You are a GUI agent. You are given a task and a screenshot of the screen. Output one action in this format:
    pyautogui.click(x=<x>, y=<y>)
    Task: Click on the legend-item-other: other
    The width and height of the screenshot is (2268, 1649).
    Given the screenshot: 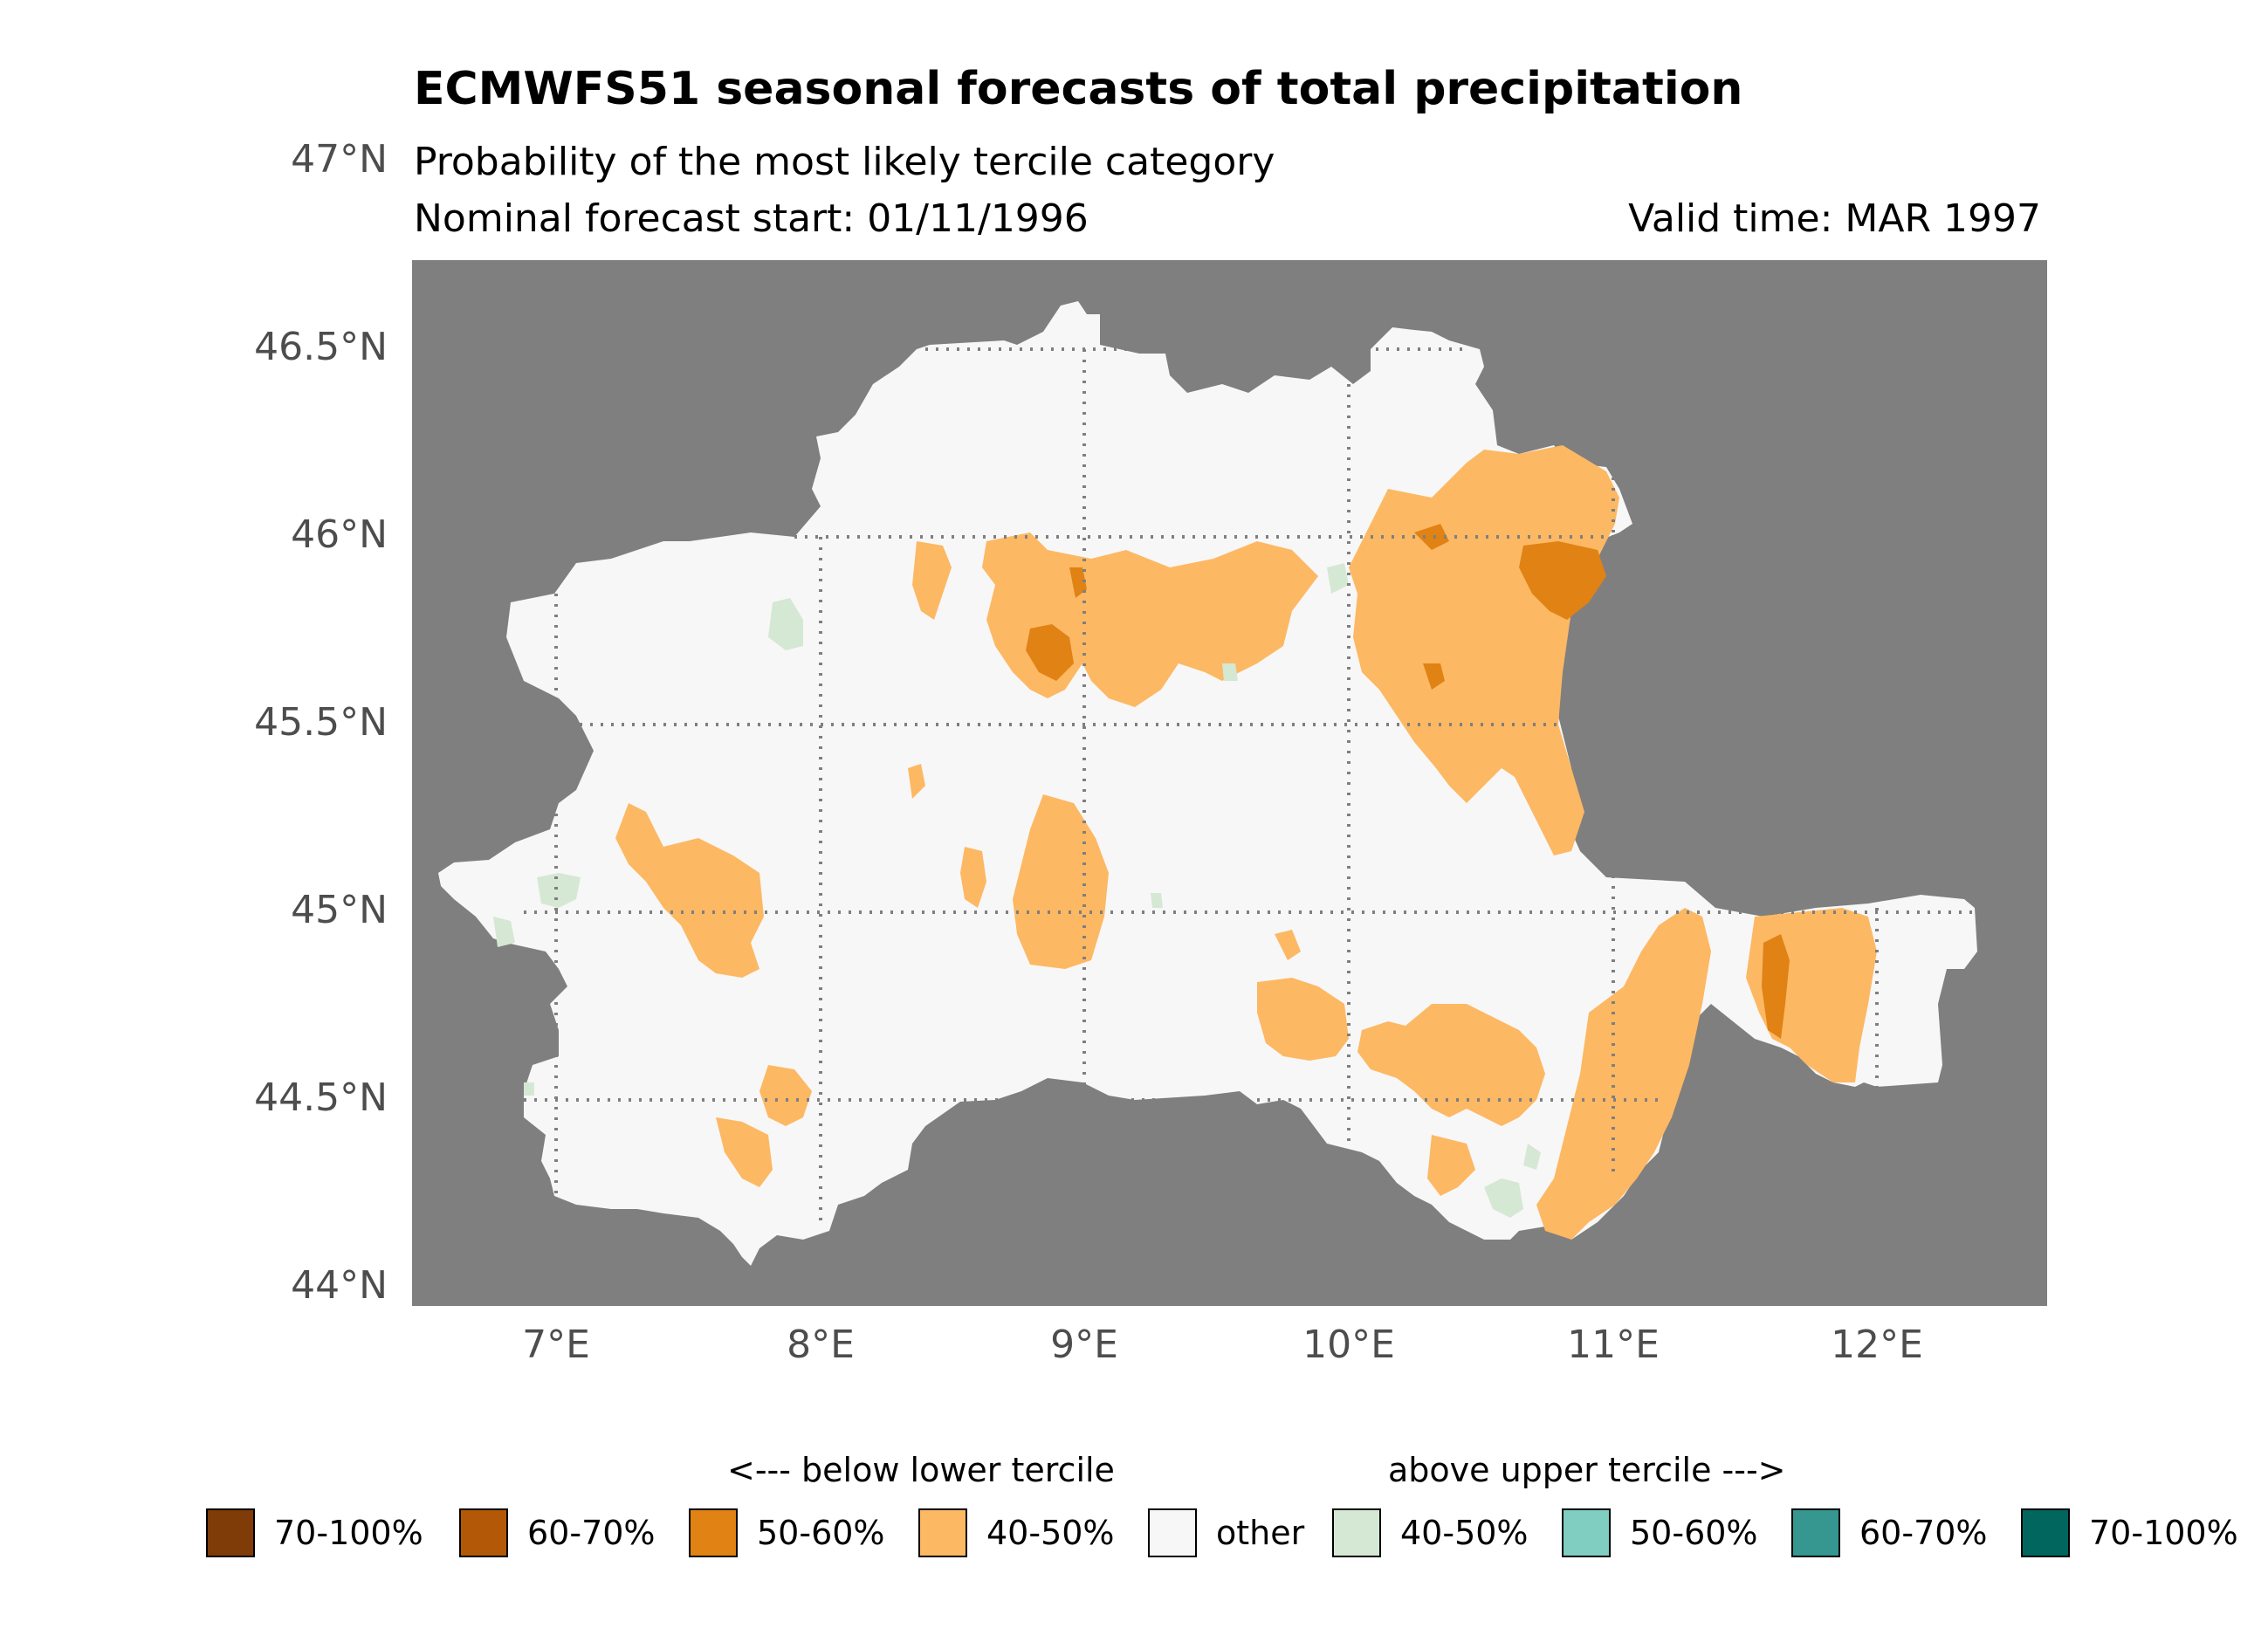 What is the action you would take?
    pyautogui.click(x=1226, y=1532)
    